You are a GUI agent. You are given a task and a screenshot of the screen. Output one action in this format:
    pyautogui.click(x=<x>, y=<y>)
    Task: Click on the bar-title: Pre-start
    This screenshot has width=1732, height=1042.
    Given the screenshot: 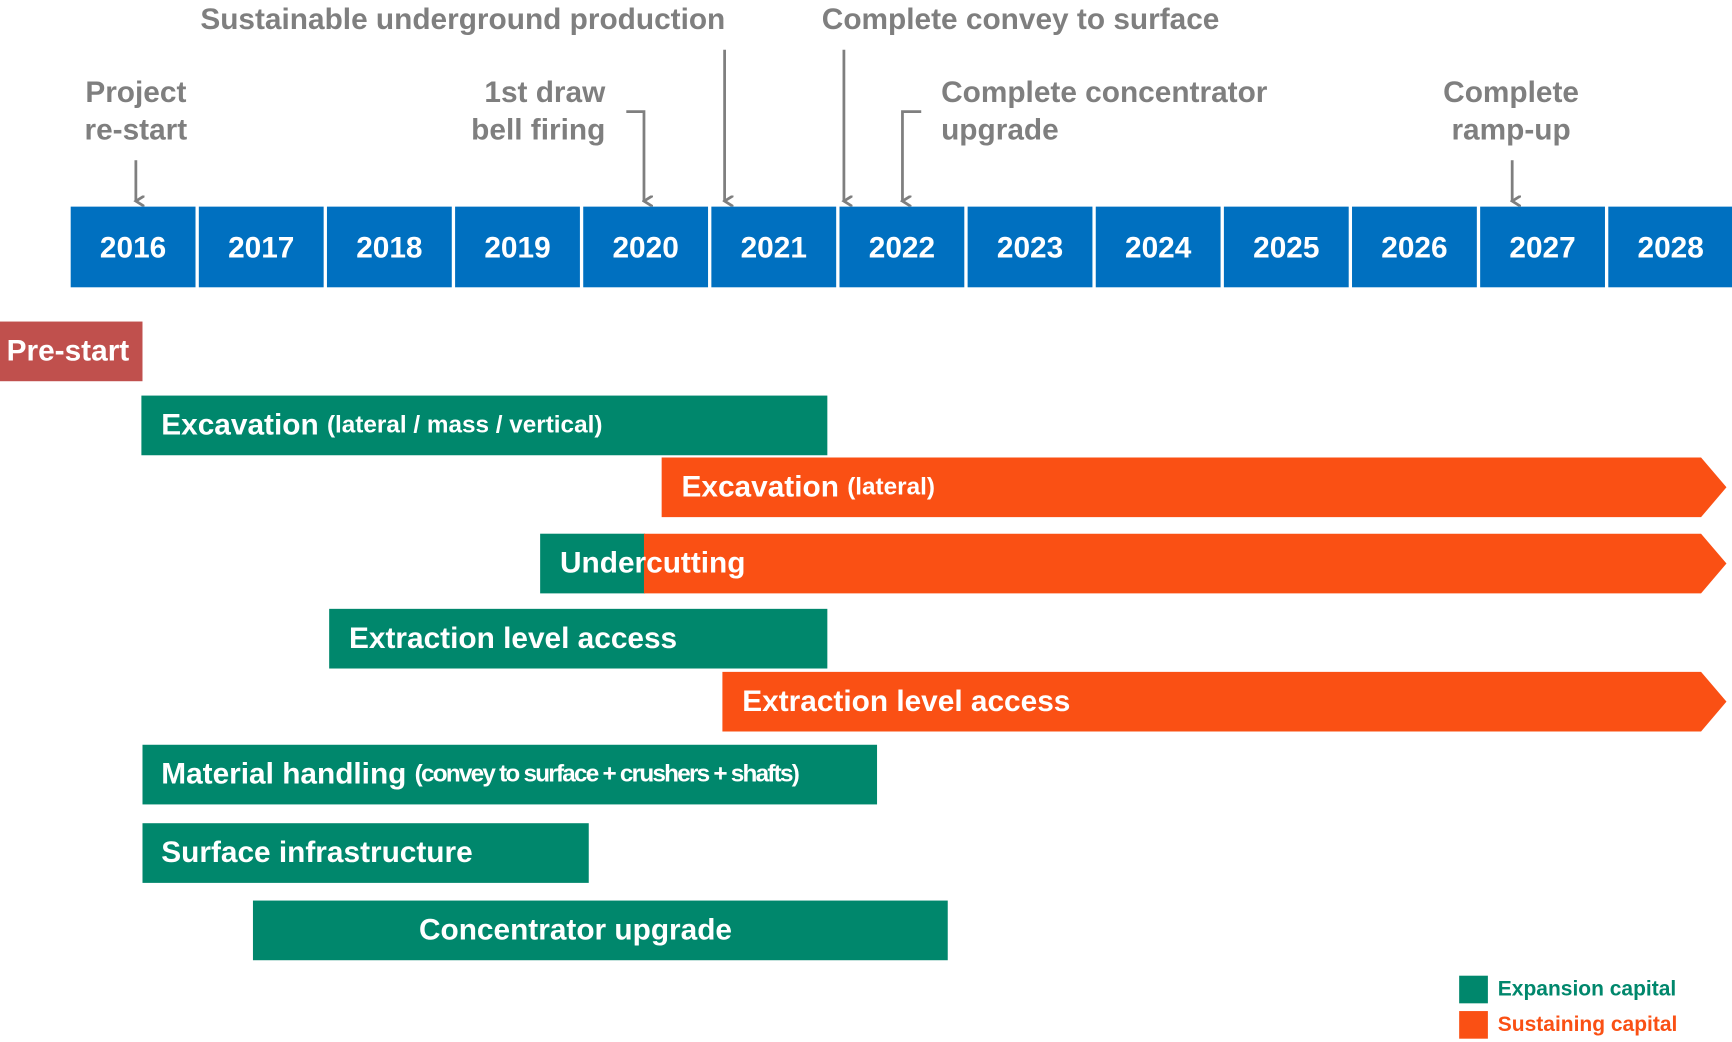 What is the action you would take?
    pyautogui.click(x=68, y=350)
    